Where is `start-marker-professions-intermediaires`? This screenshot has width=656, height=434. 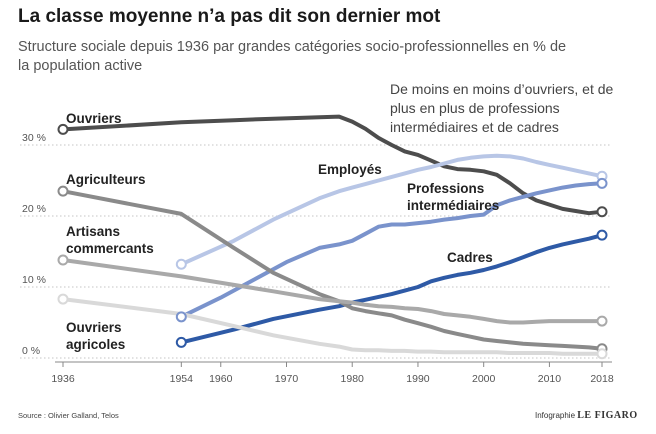
start-marker-professions-intermediaires is located at coordinates (181, 317).